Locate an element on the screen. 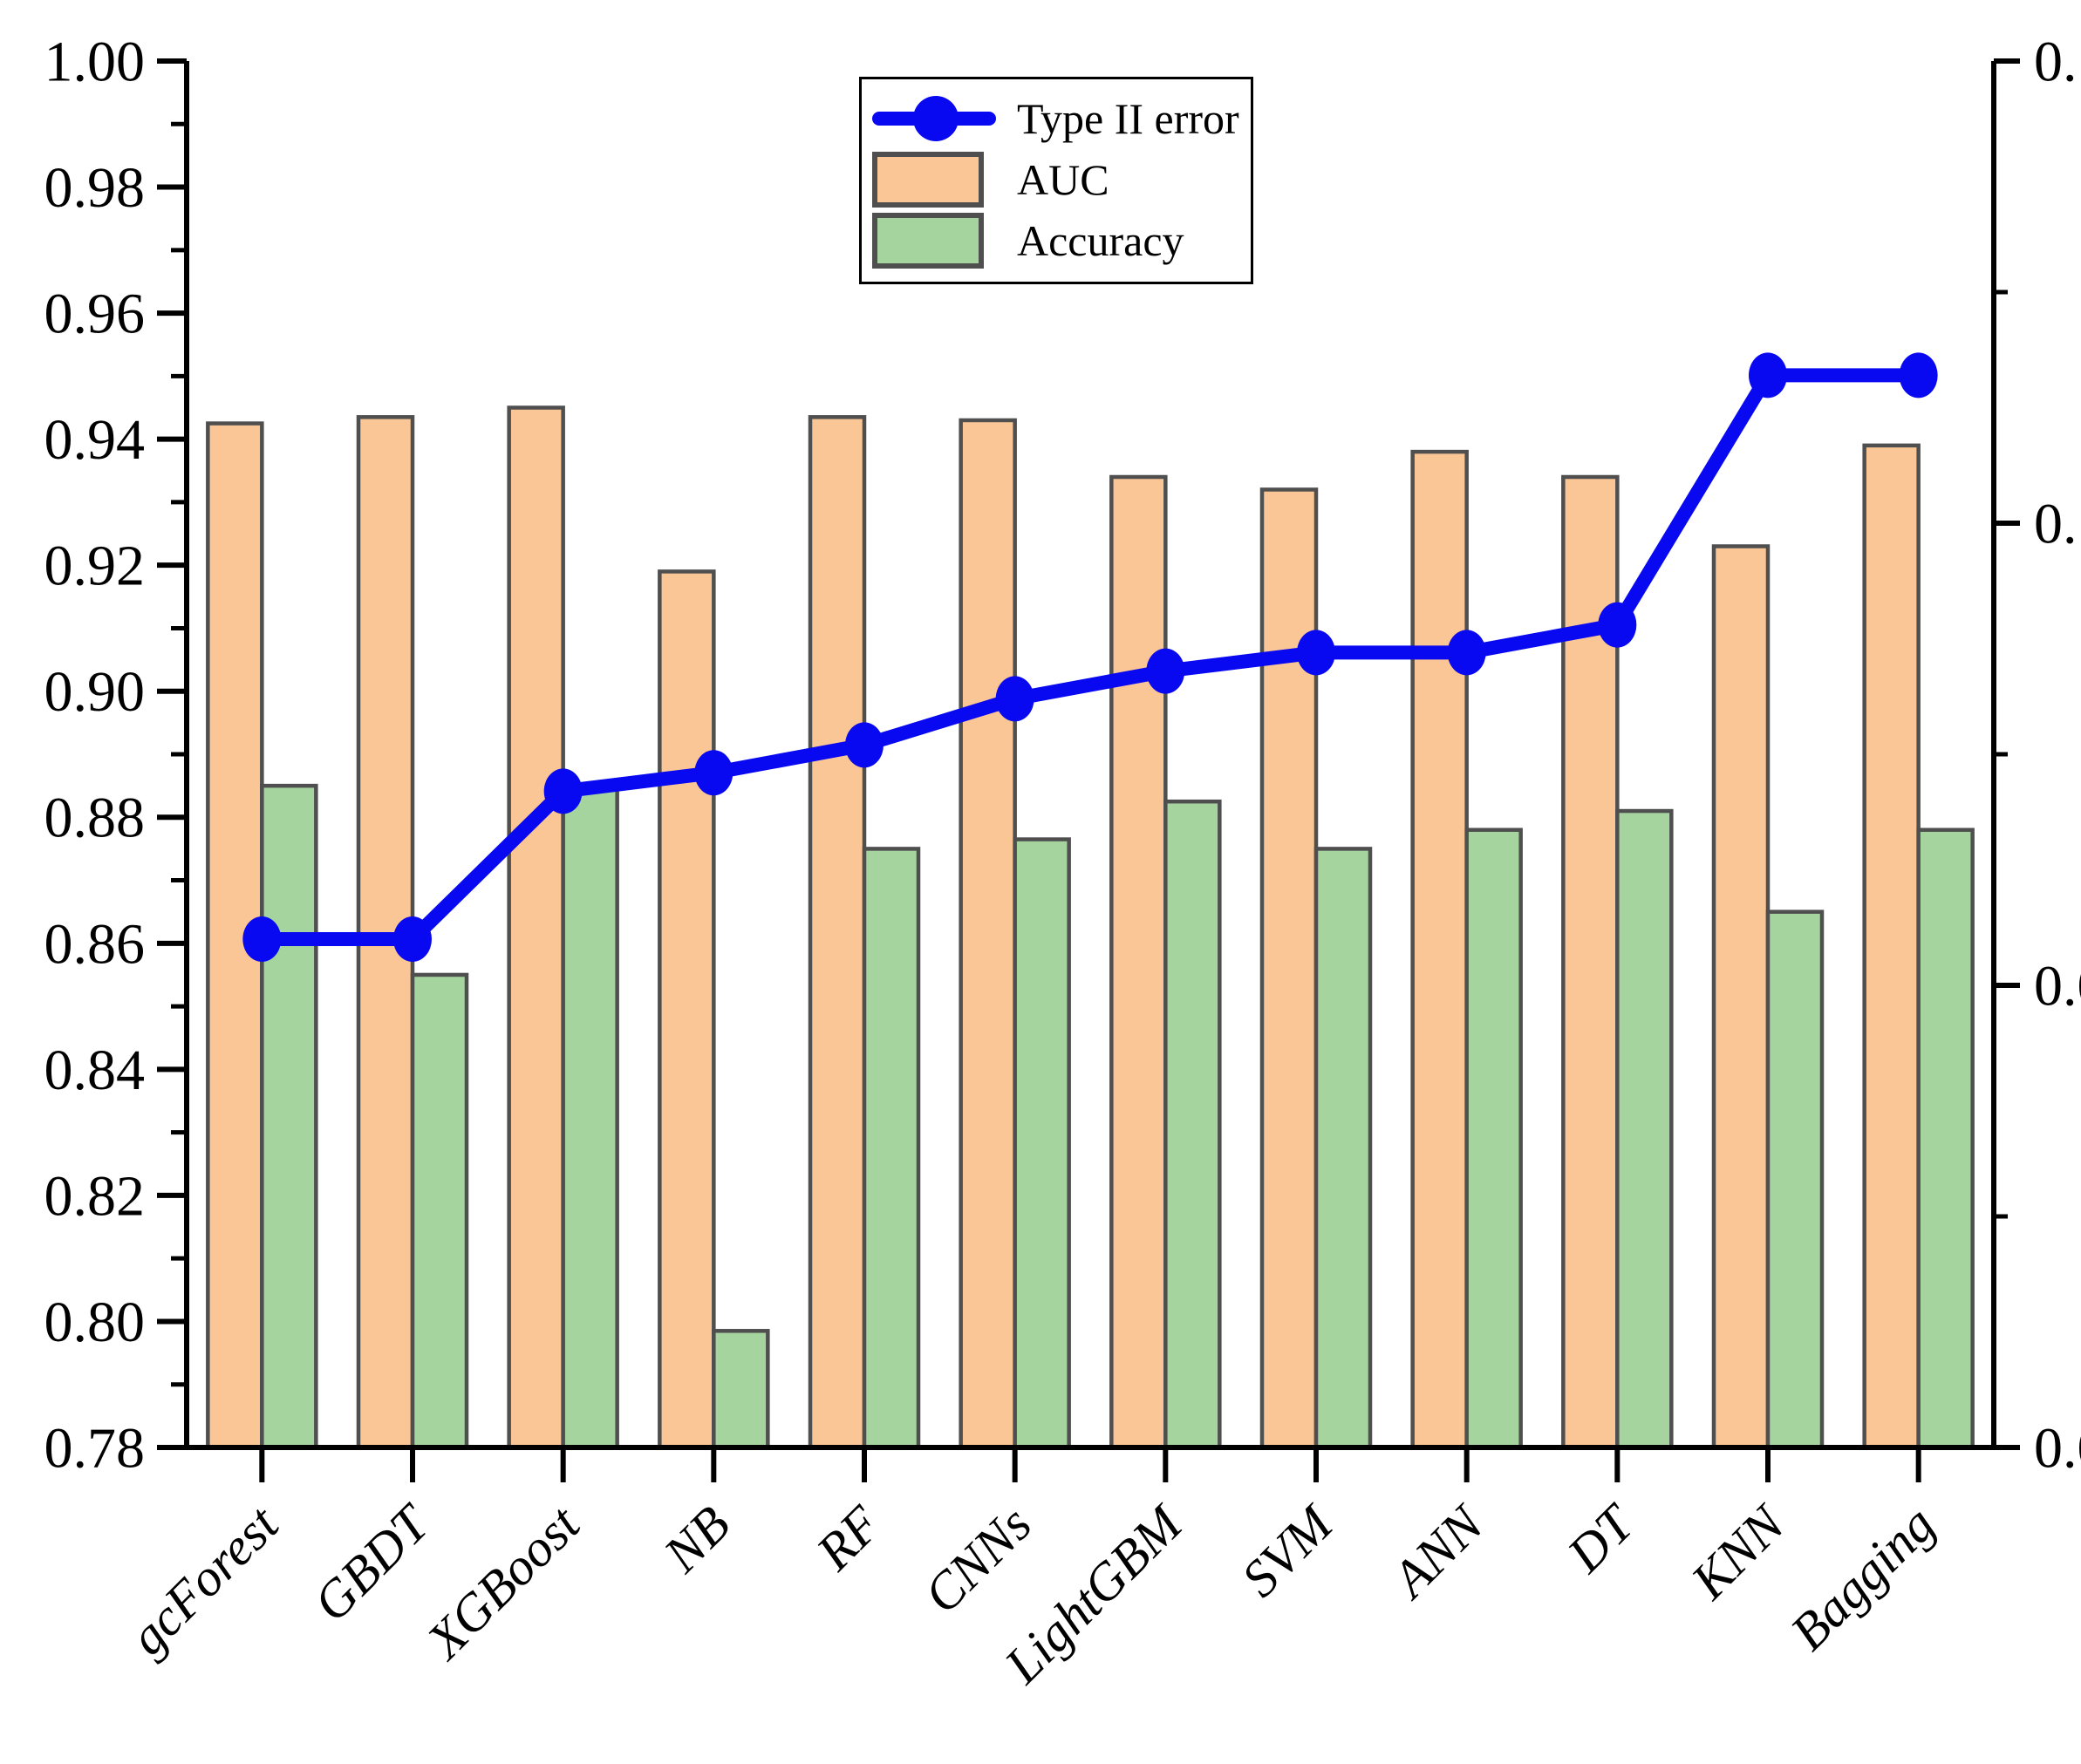  bar-accuracy-DT is located at coordinates (1644, 1129).